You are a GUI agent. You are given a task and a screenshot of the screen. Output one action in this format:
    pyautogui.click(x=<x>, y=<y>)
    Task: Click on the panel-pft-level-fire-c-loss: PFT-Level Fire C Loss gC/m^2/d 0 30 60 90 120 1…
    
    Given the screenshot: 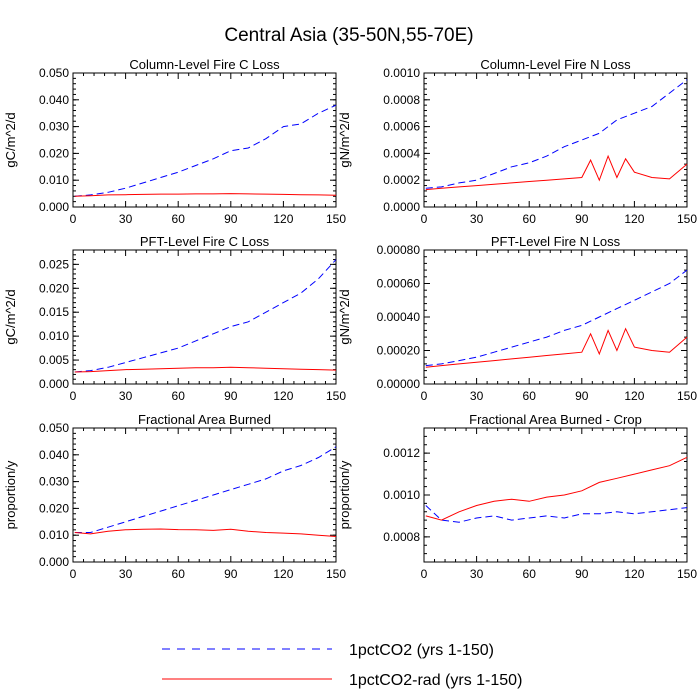 What is the action you would take?
    pyautogui.click(x=174, y=318)
    